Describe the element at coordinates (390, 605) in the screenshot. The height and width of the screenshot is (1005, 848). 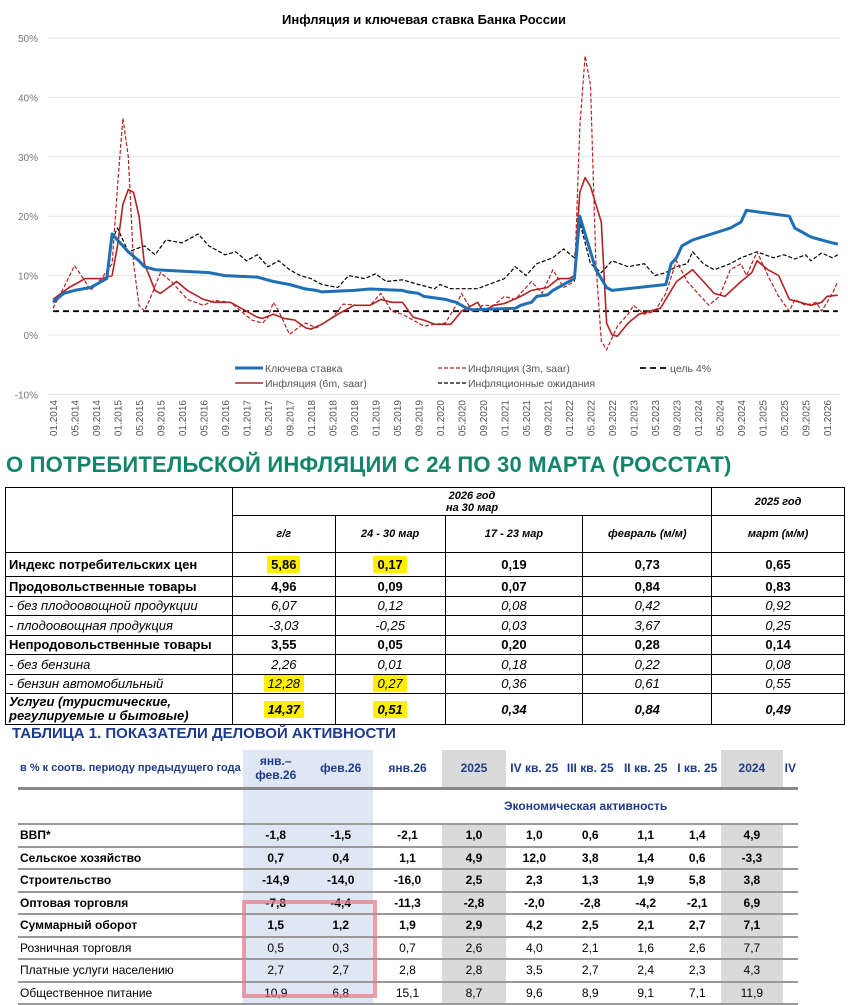
I see `value-cell: 0,12` at that location.